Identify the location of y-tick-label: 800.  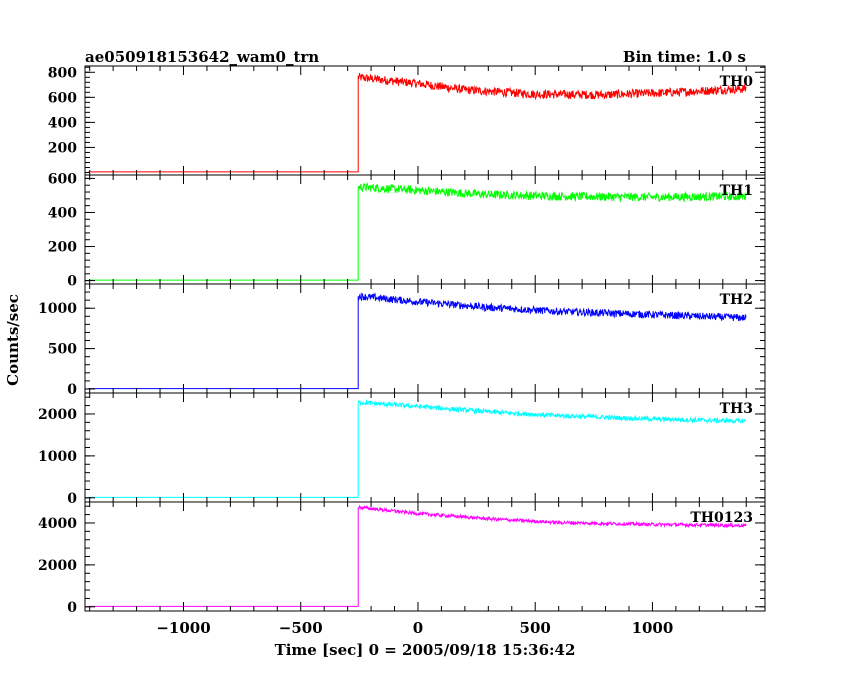
(62, 73).